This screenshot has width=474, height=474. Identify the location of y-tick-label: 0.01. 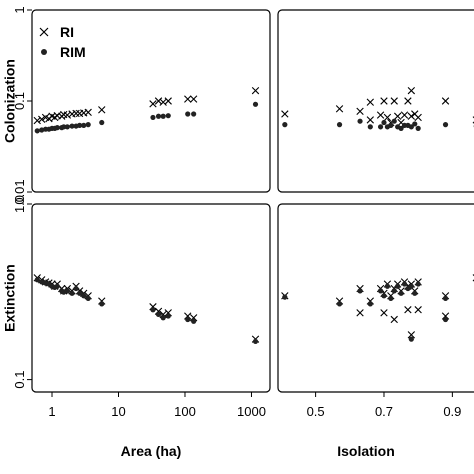
(19, 191).